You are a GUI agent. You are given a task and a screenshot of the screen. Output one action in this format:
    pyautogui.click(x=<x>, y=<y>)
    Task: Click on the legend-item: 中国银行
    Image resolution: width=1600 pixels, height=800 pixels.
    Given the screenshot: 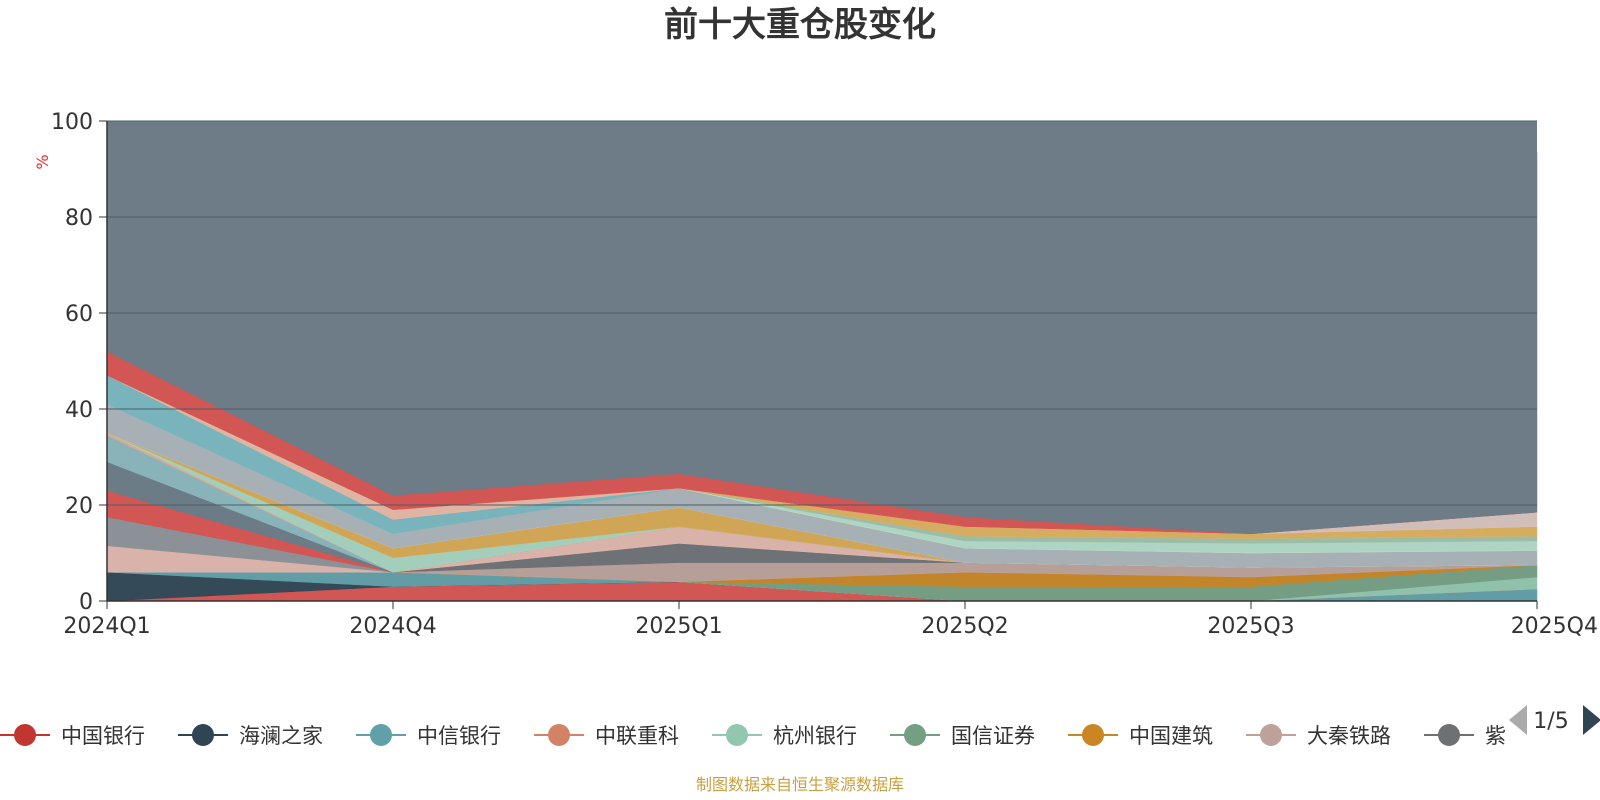 What is the action you would take?
    pyautogui.click(x=72, y=736)
    